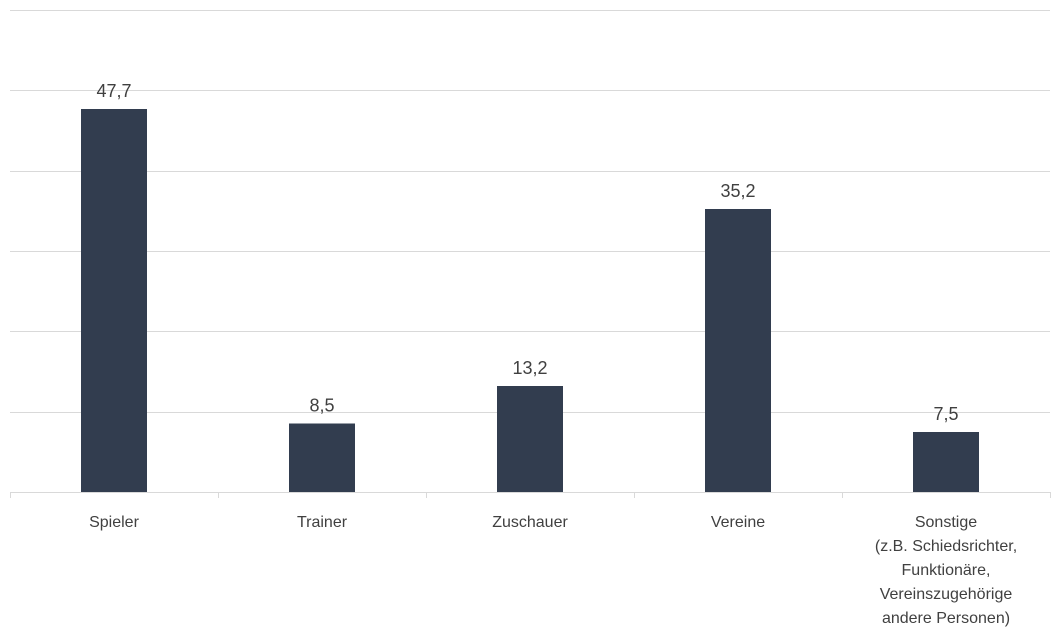  Describe the element at coordinates (321, 406) in the screenshot. I see `data-label: 8,5` at that location.